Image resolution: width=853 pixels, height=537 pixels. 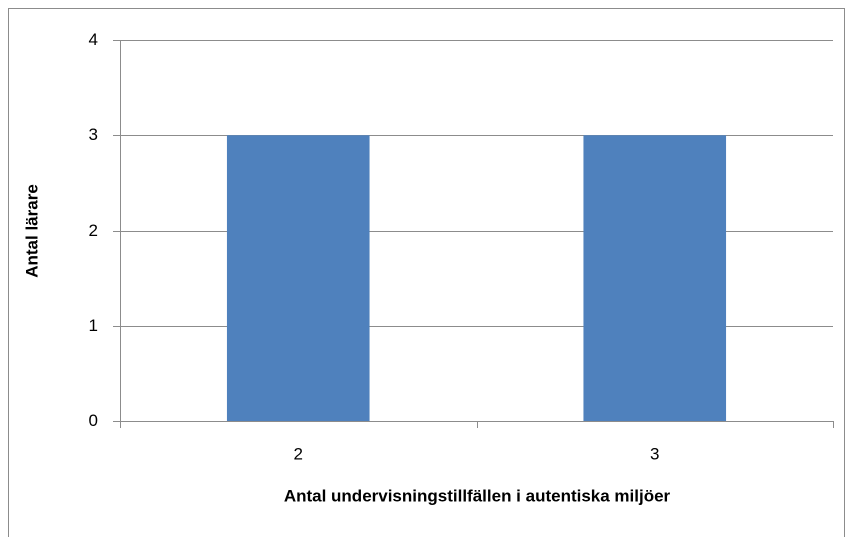 What do you see at coordinates (298, 453) in the screenshot?
I see `x-tick-label: 2` at bounding box center [298, 453].